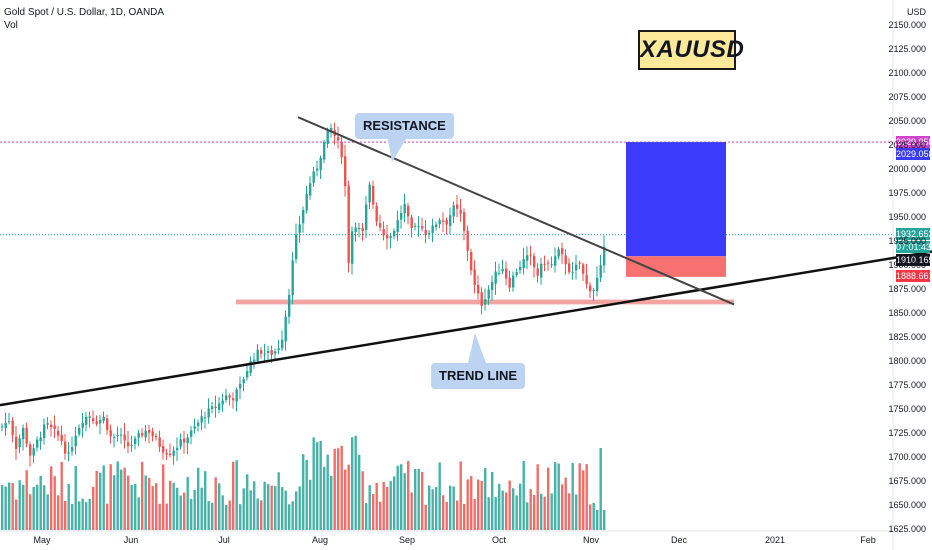  I want to click on last-price-label: 1932.653, so click(914, 234).